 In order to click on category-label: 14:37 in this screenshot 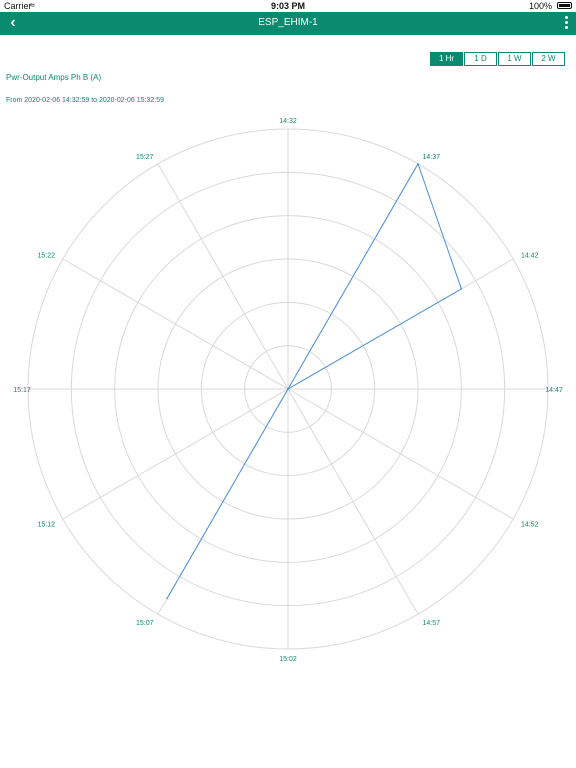, I will do `click(432, 157)`.